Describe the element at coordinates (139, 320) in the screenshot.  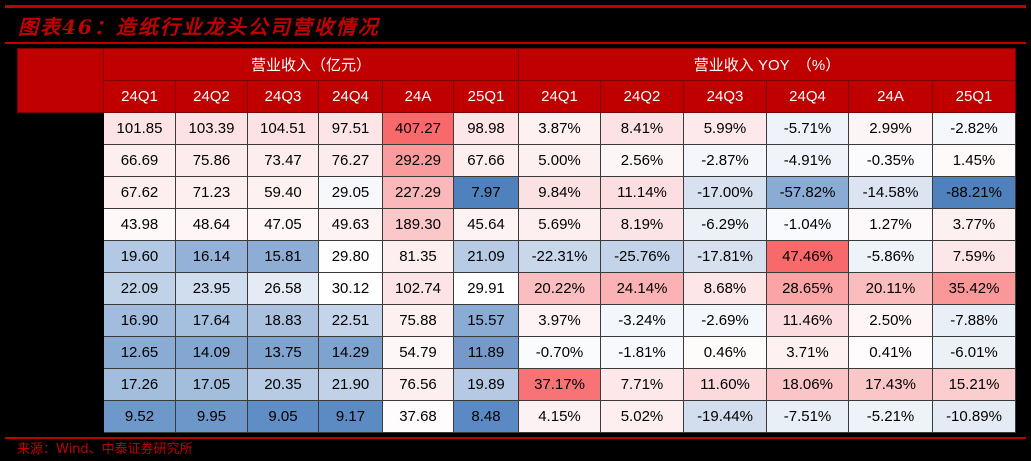
I see `revenue-cell: 16.90` at that location.